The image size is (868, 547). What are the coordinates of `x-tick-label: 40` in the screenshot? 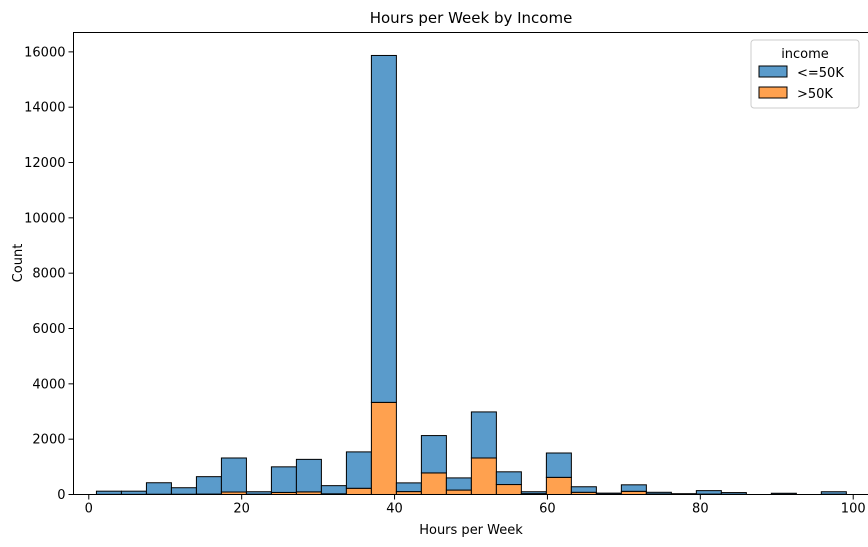 It's located at (394, 509).